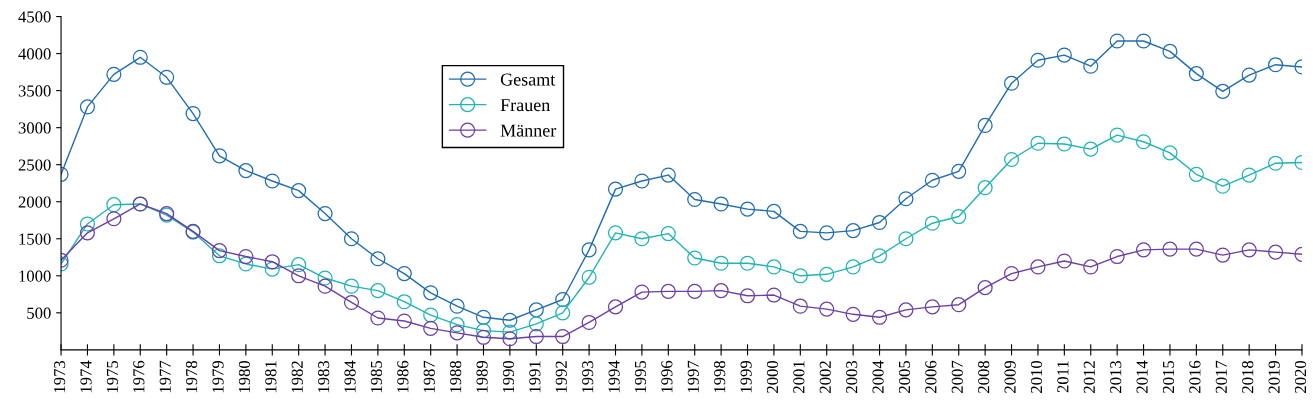 This screenshot has height=404, width=1313. I want to click on x-tick-label: 2009, so click(1010, 376).